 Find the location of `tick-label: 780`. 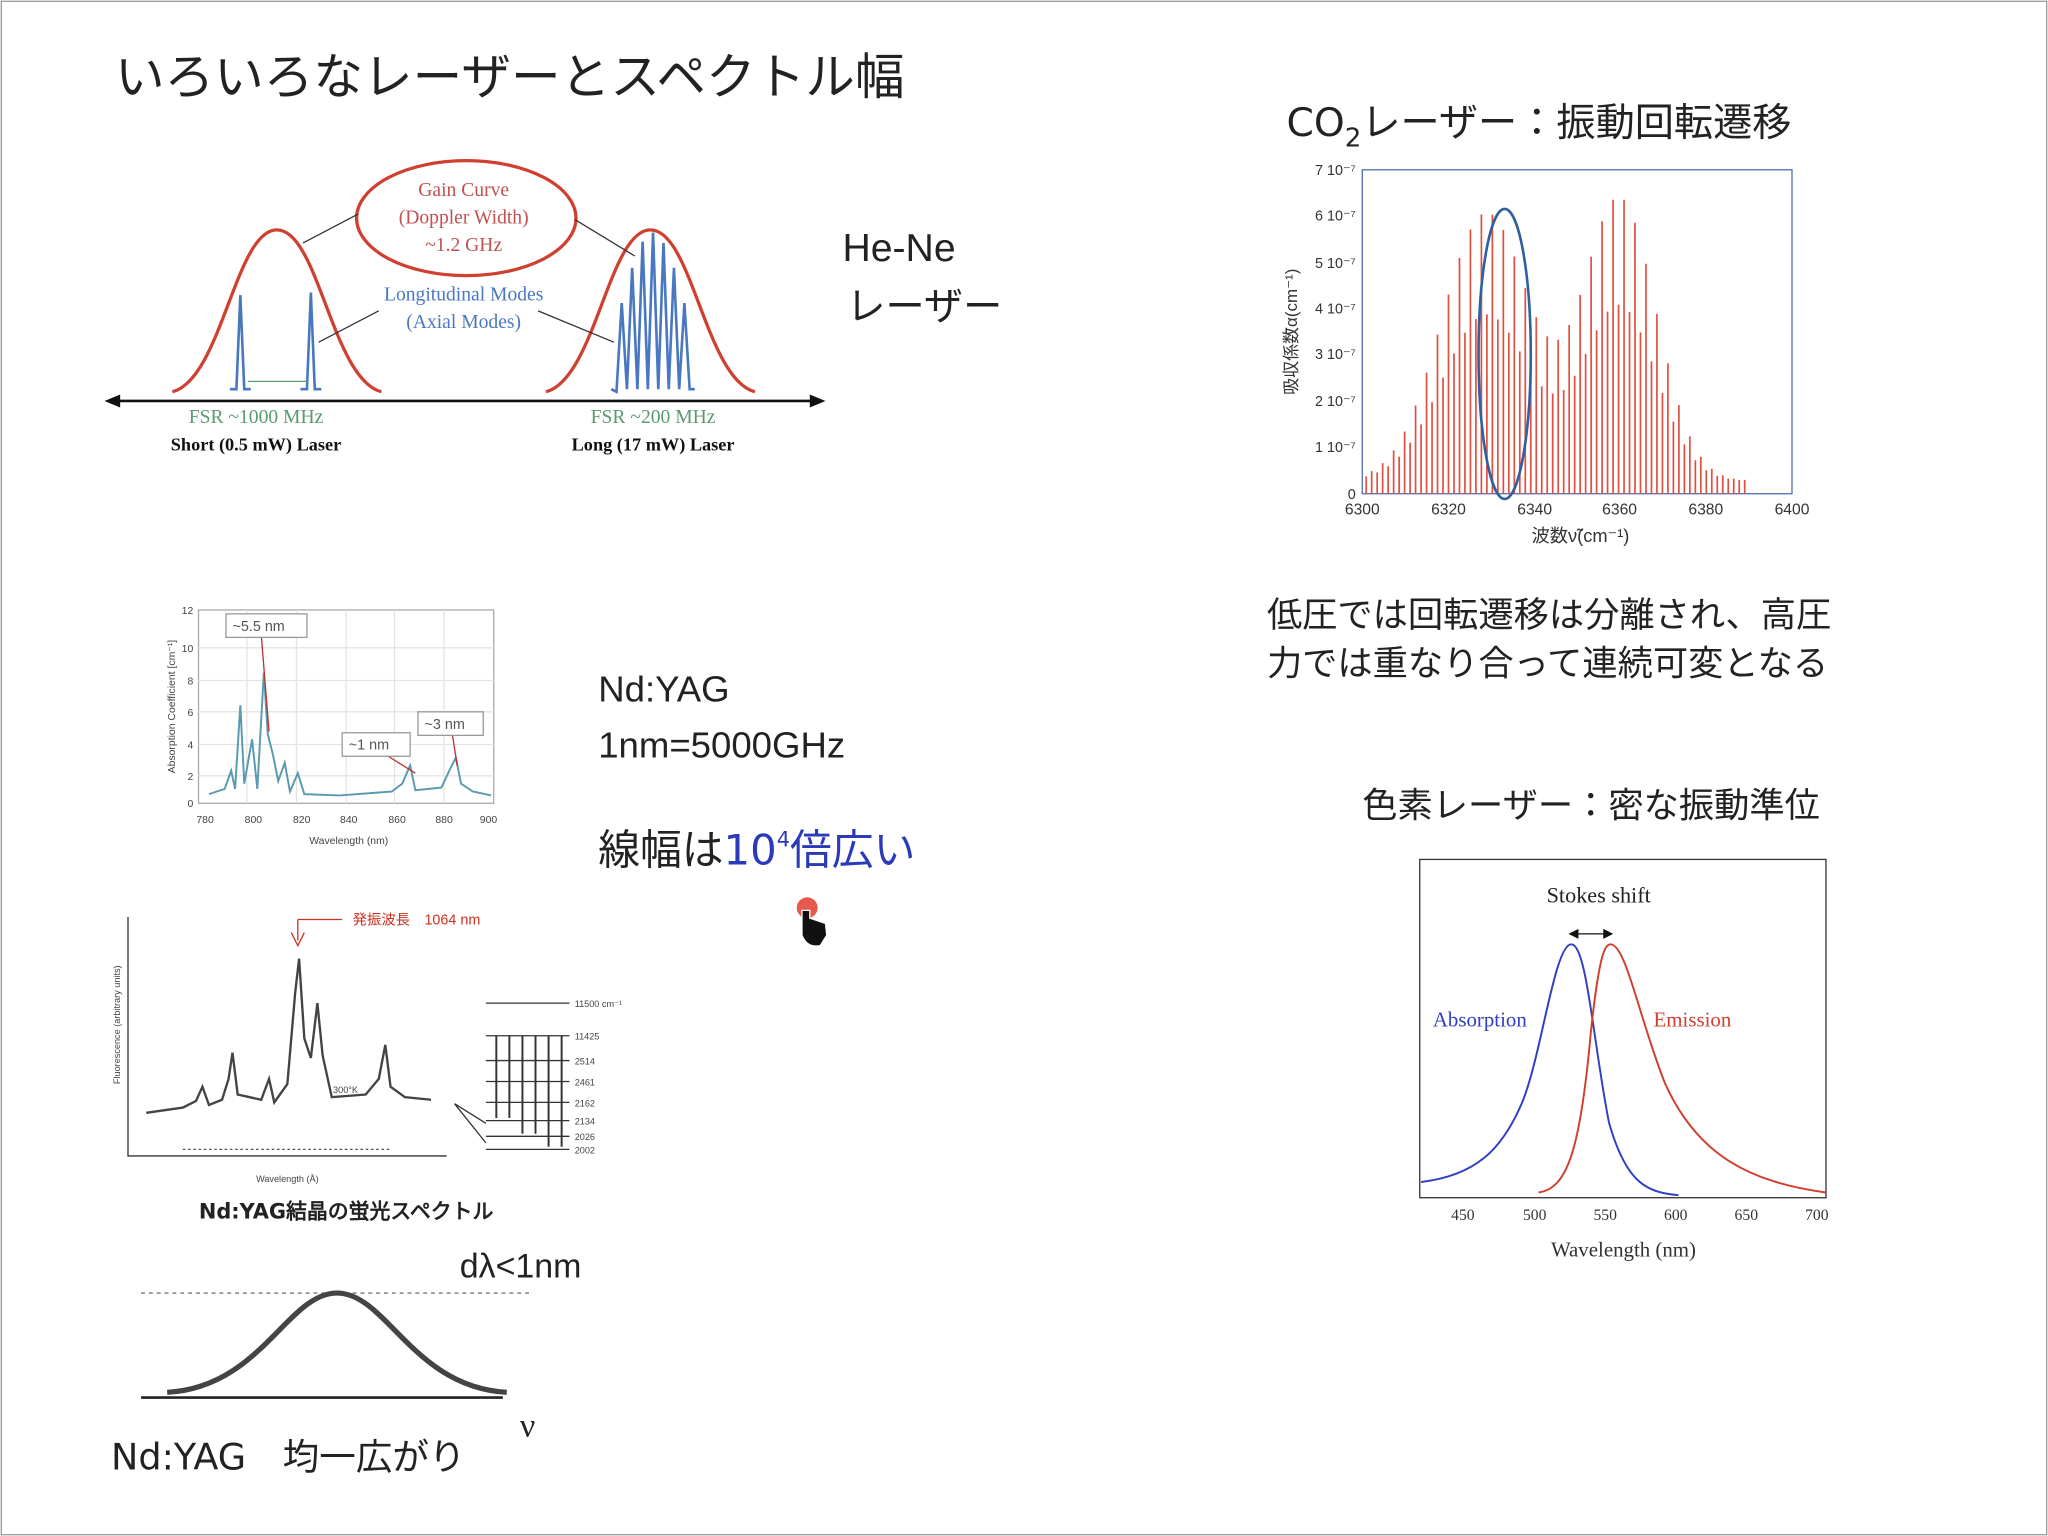

tick-label: 780 is located at coordinates (205, 820).